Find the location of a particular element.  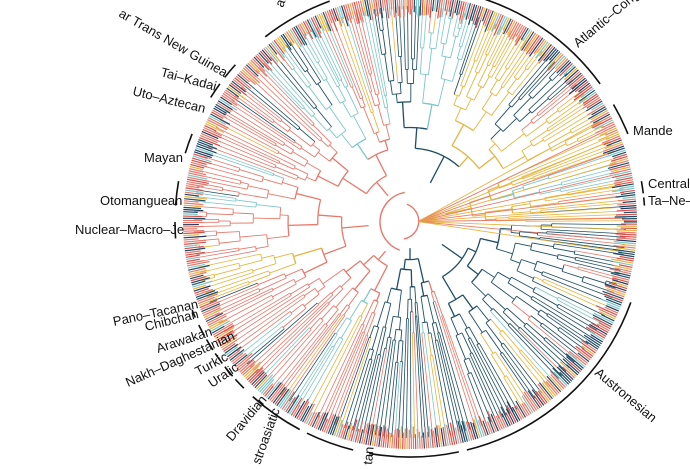

family-label-mayan: Mayan is located at coordinates (163, 157).